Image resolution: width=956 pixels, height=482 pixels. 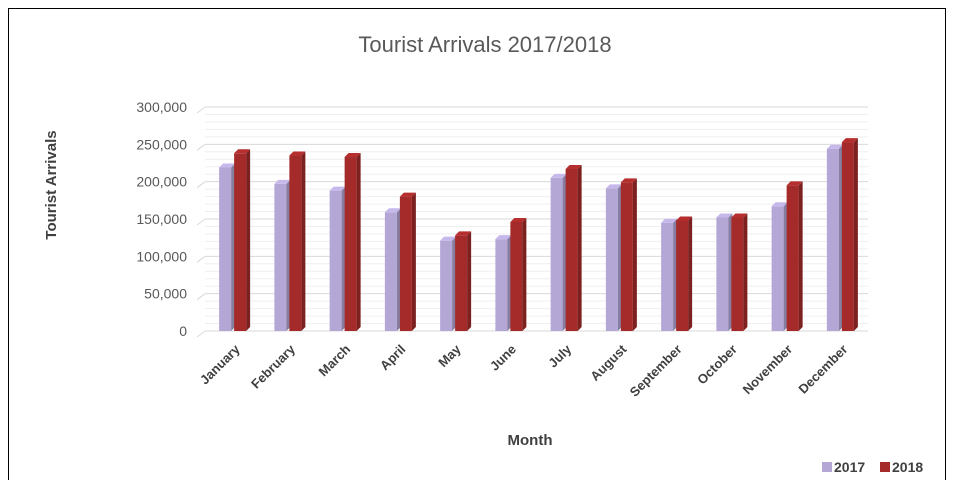 What do you see at coordinates (571, 249) in the screenshot?
I see `bar-2018-july` at bounding box center [571, 249].